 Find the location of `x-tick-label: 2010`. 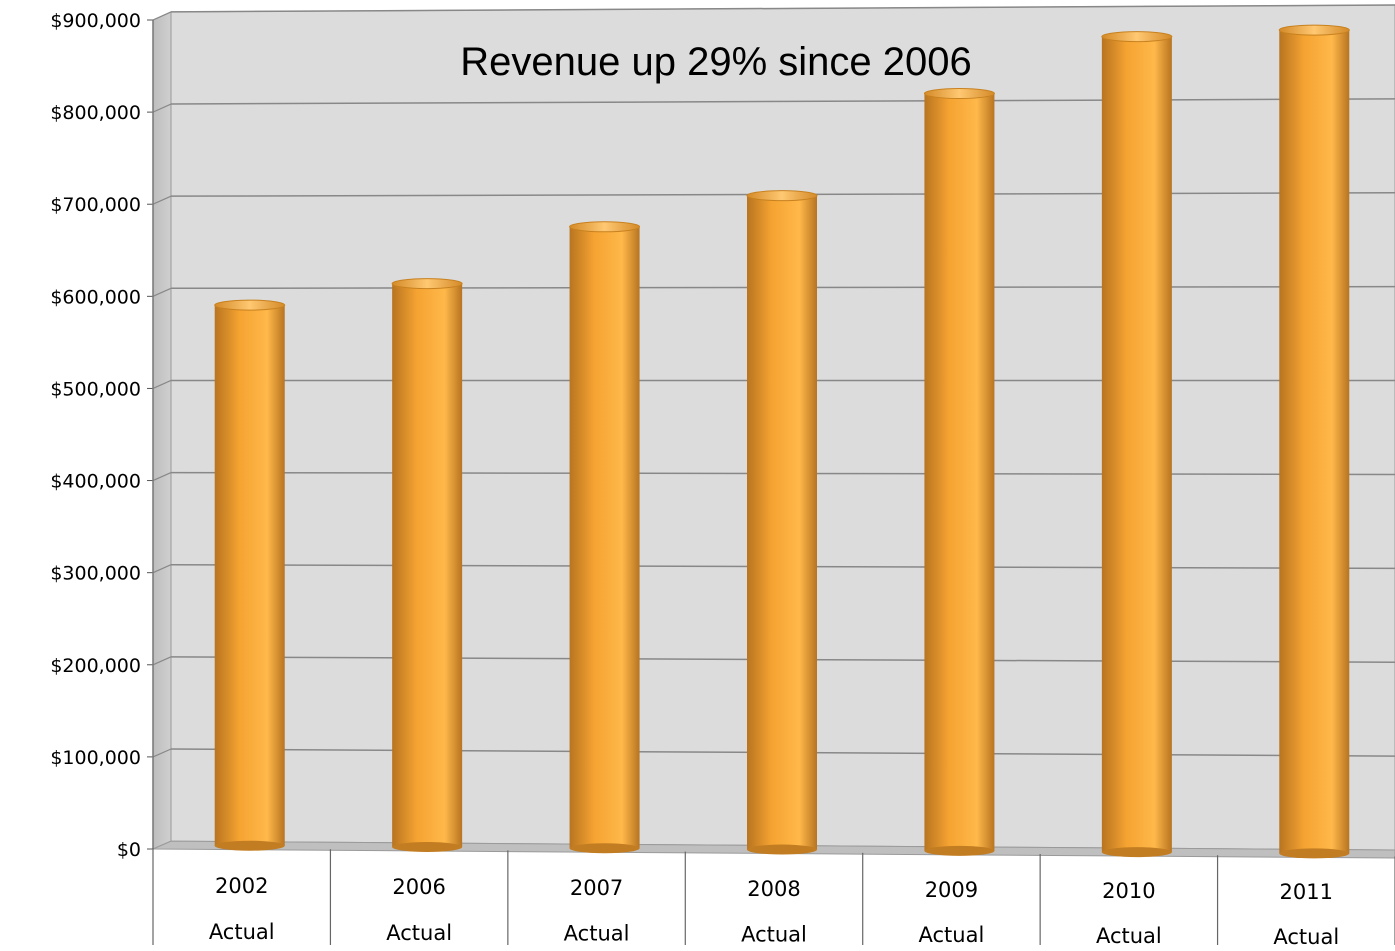

x-tick-label: 2010 is located at coordinates (1128, 891).